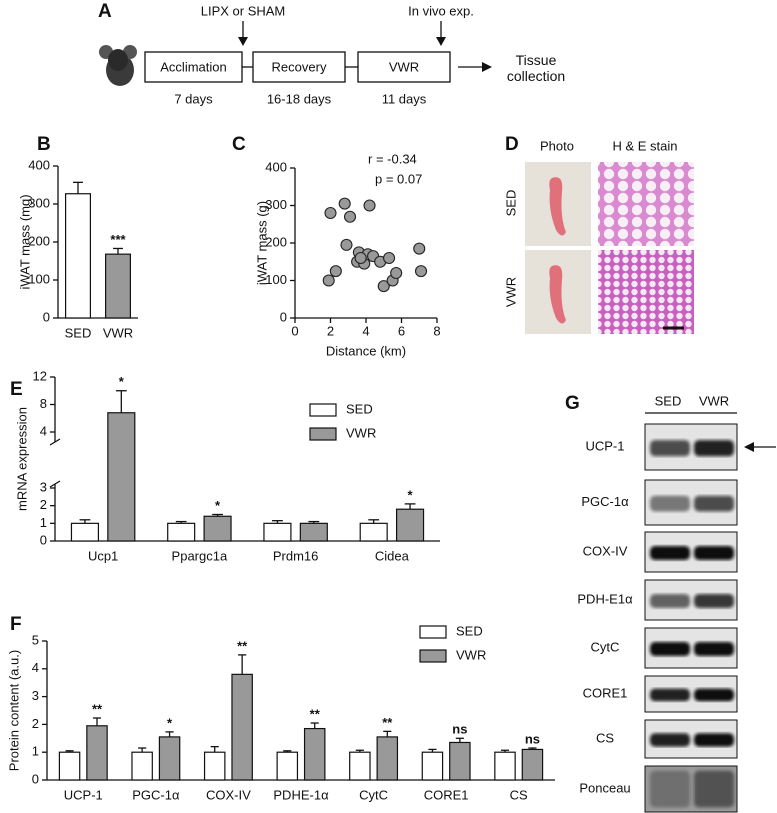 Image resolution: width=777 pixels, height=813 pixels. Describe the element at coordinates (55, 442) in the screenshot. I see `axis-break` at that location.